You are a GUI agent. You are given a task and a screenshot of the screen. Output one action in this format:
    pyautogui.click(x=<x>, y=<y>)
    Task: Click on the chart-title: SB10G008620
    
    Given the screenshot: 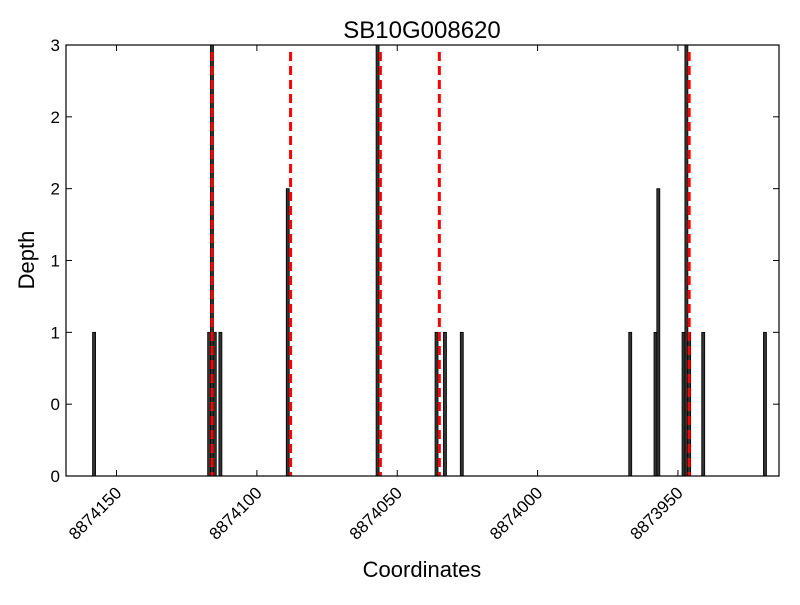 What is the action you would take?
    pyautogui.click(x=421, y=30)
    